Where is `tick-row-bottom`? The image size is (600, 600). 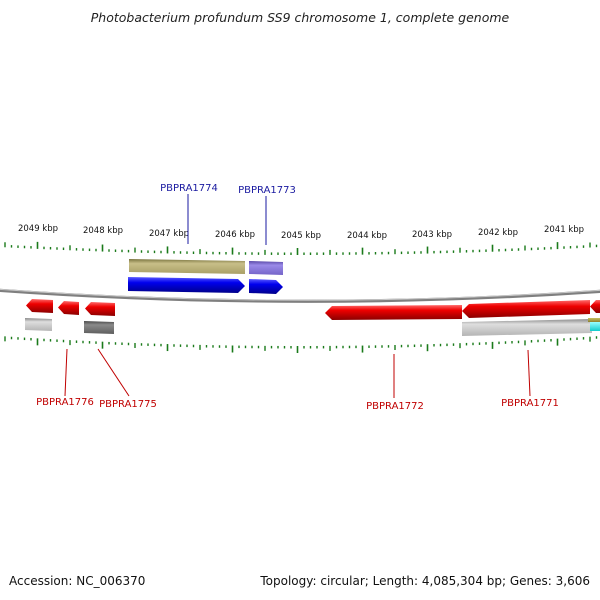
tick-row-bottom is located at coordinates (301, 344).